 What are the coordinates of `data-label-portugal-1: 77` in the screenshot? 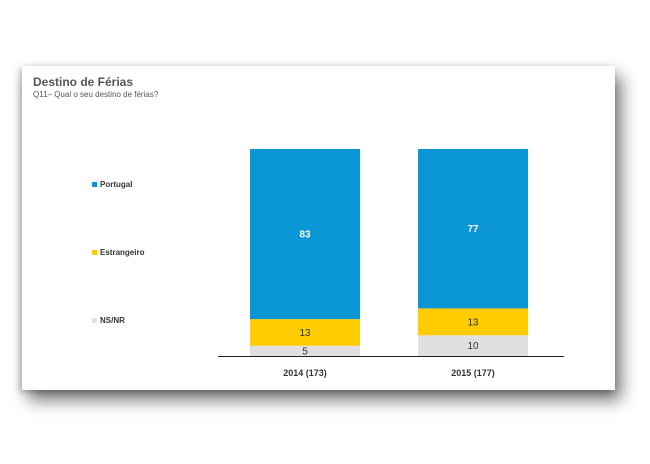 It's located at (473, 229).